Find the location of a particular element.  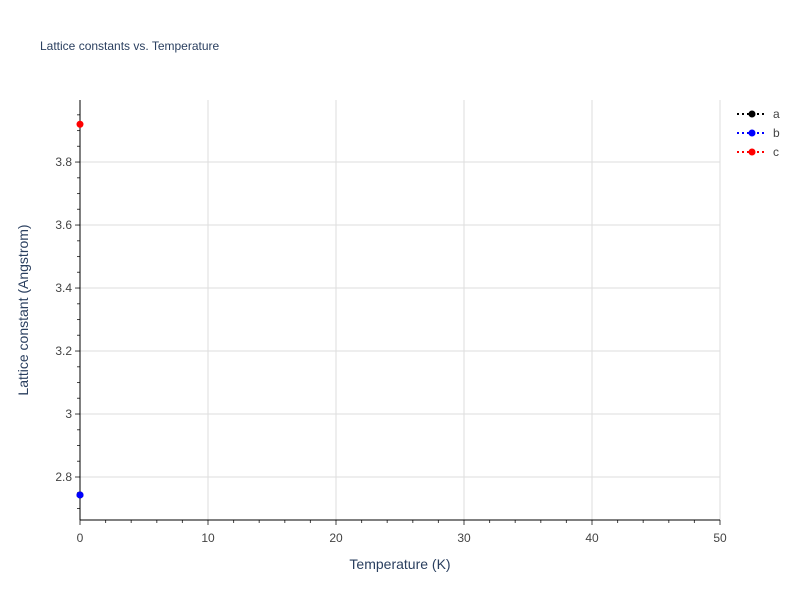

y-tick-label: 3 is located at coordinates (68, 414).